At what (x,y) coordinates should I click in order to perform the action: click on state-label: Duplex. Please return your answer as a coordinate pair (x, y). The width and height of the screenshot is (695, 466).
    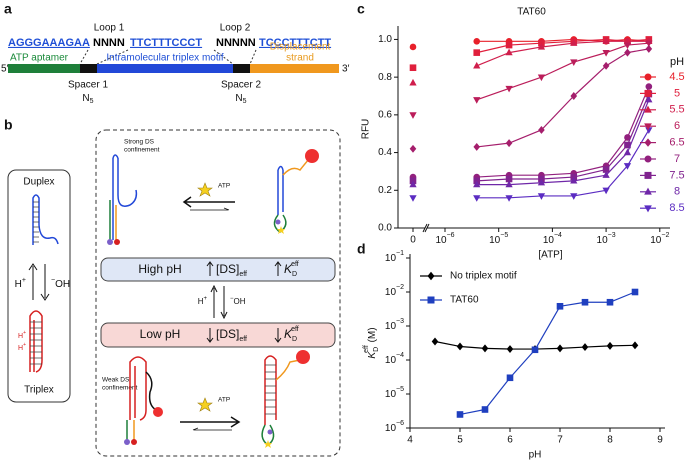
    Looking at the image, I should click on (38, 182).